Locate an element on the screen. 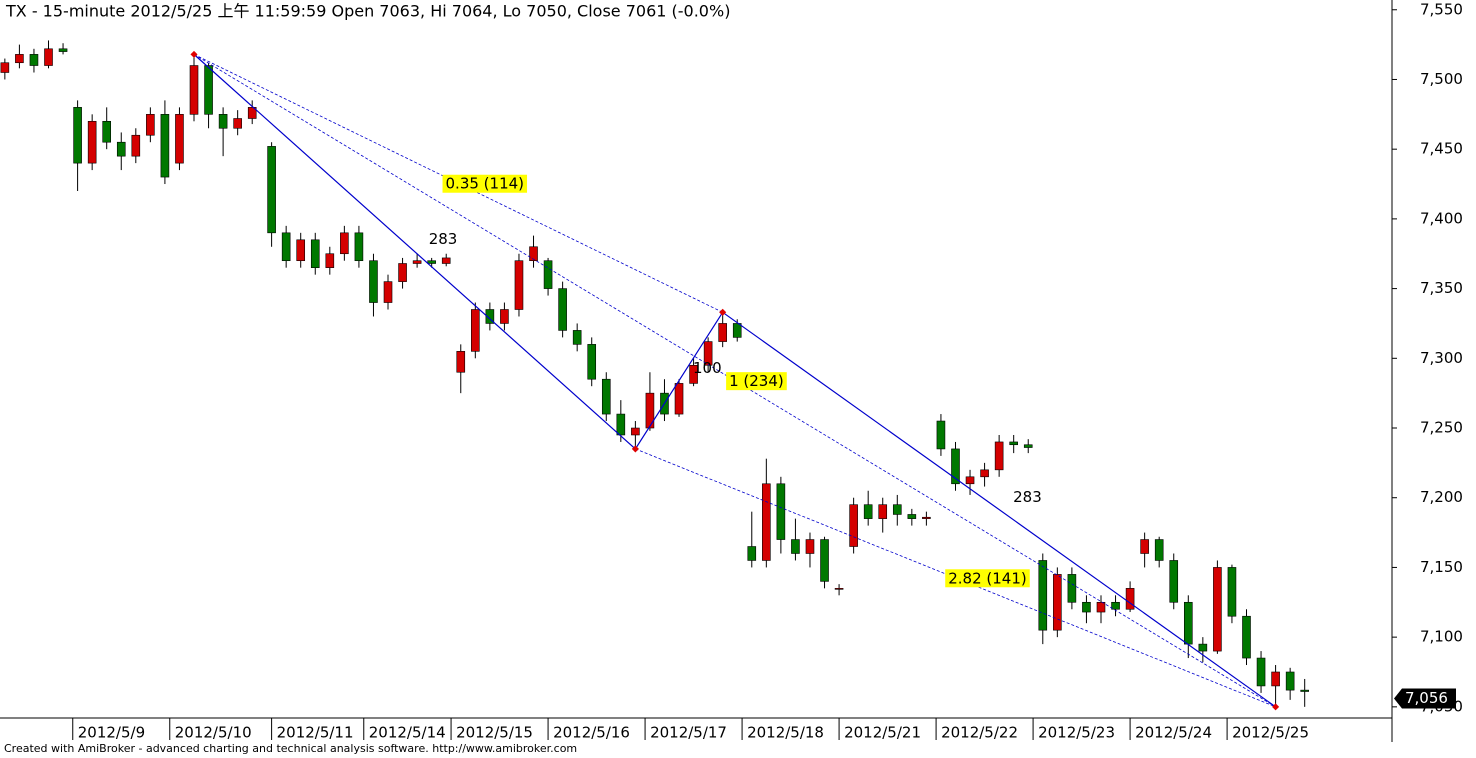 The height and width of the screenshot is (758, 1476). x-tick-label: 2012/5/11 is located at coordinates (315, 733).